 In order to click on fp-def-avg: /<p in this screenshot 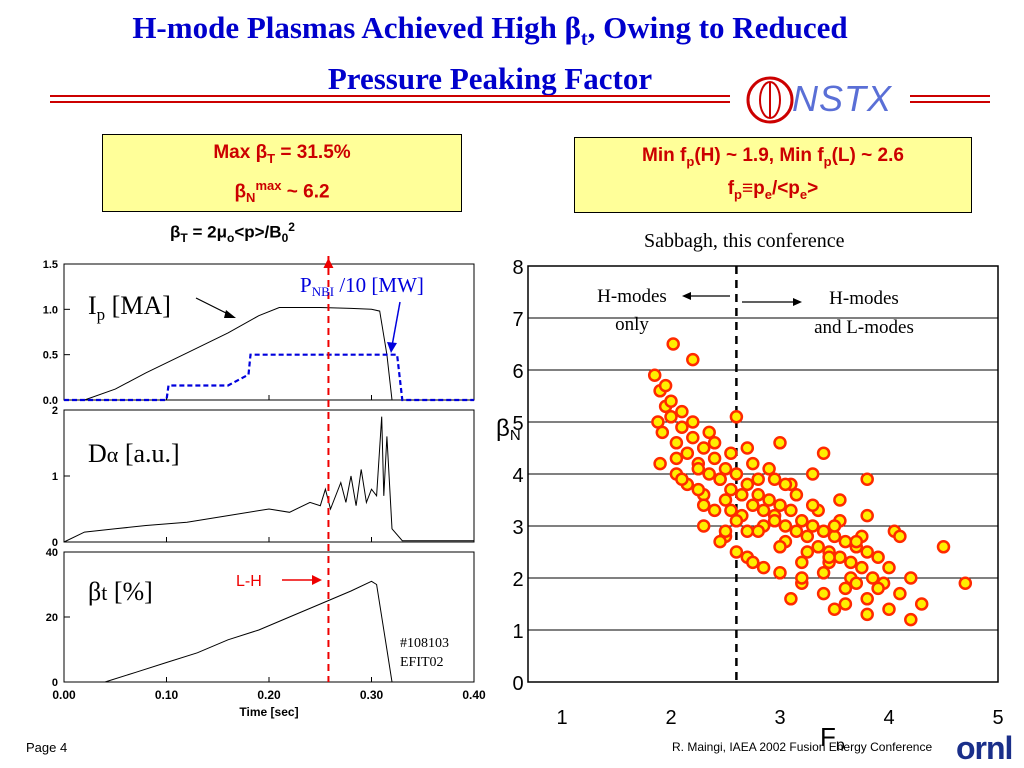, I will do `click(785, 188)`.